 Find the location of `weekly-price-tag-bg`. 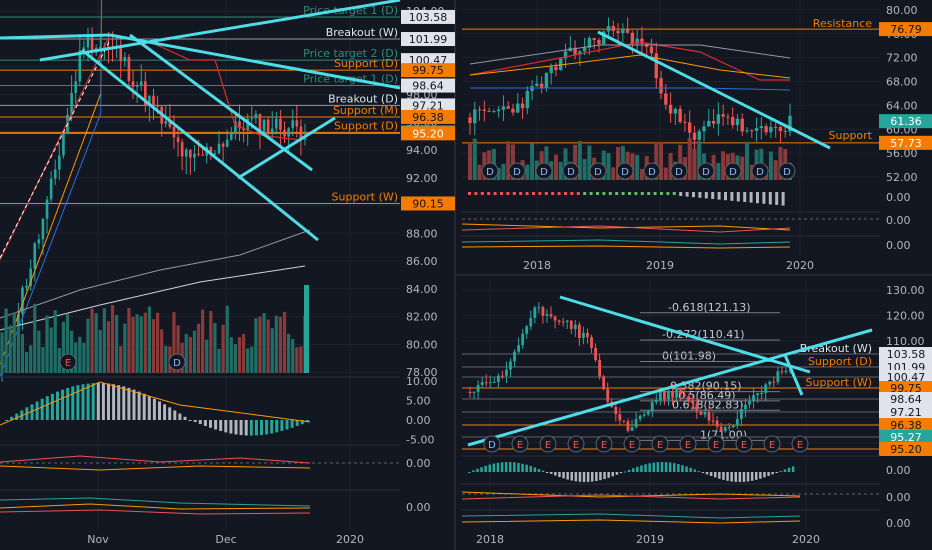

weekly-price-tag-bg is located at coordinates (905, 142).